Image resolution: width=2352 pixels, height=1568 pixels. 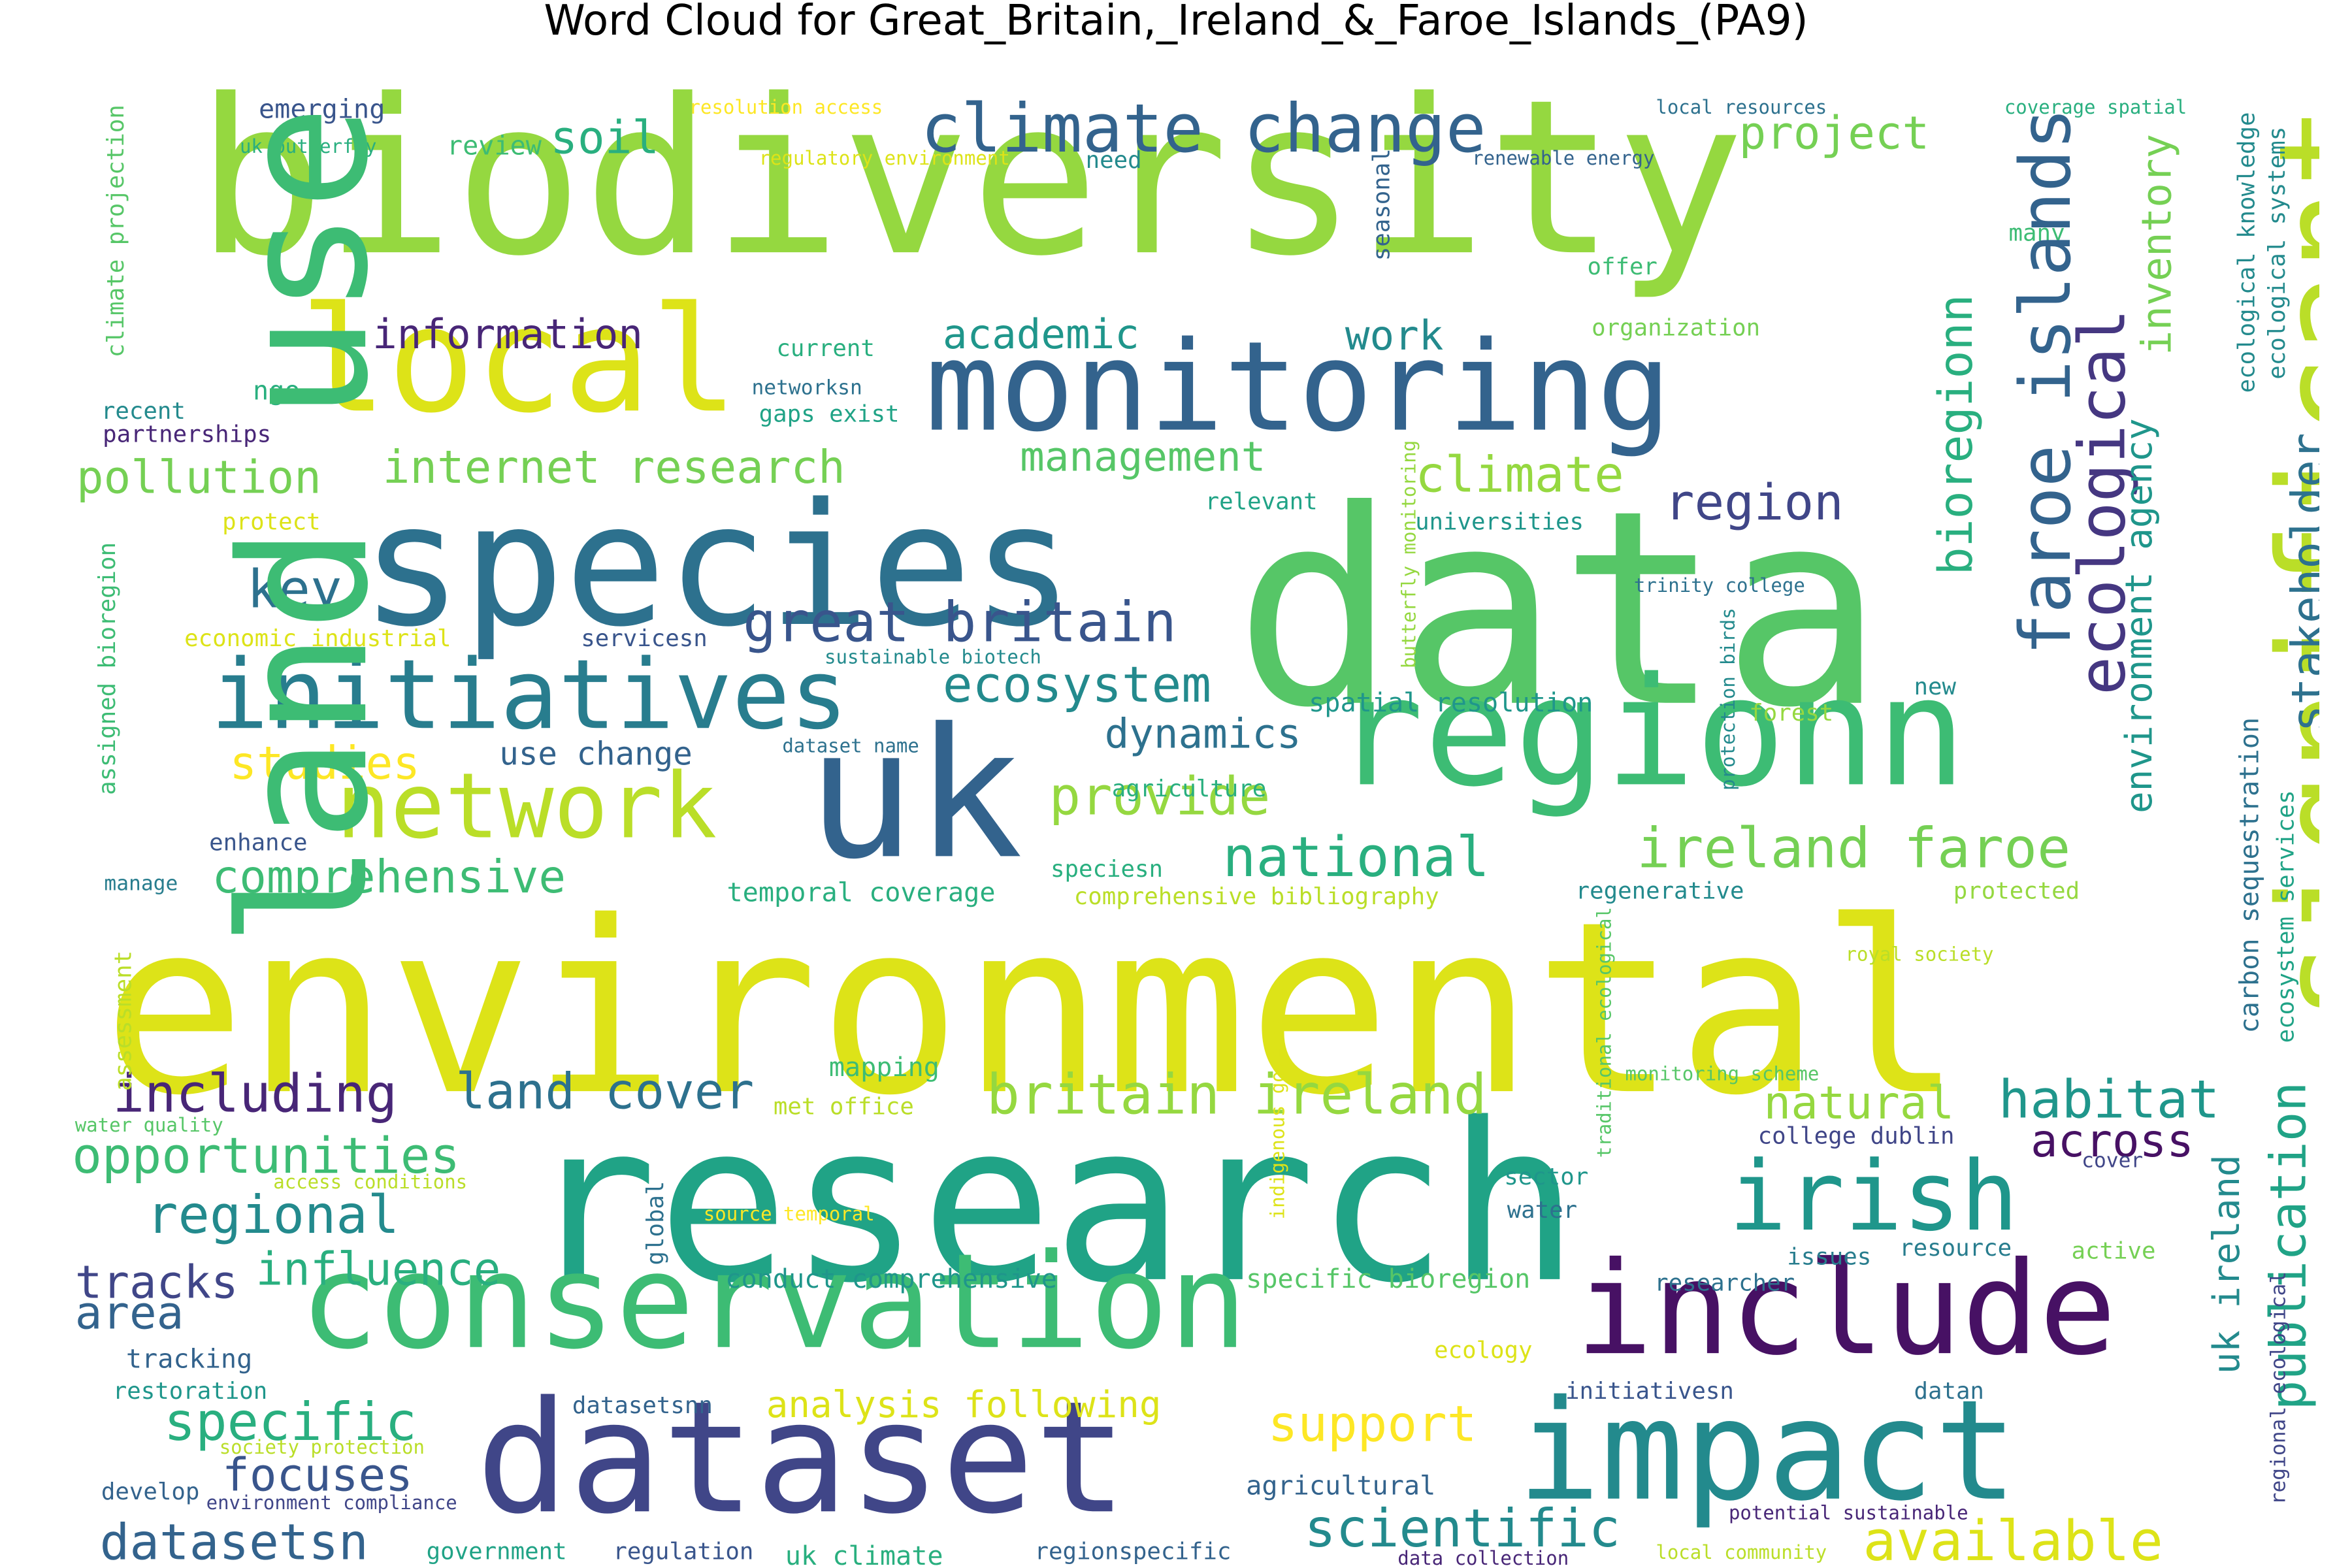 I want to click on word-servicesn: servicesn, so click(x=644, y=638).